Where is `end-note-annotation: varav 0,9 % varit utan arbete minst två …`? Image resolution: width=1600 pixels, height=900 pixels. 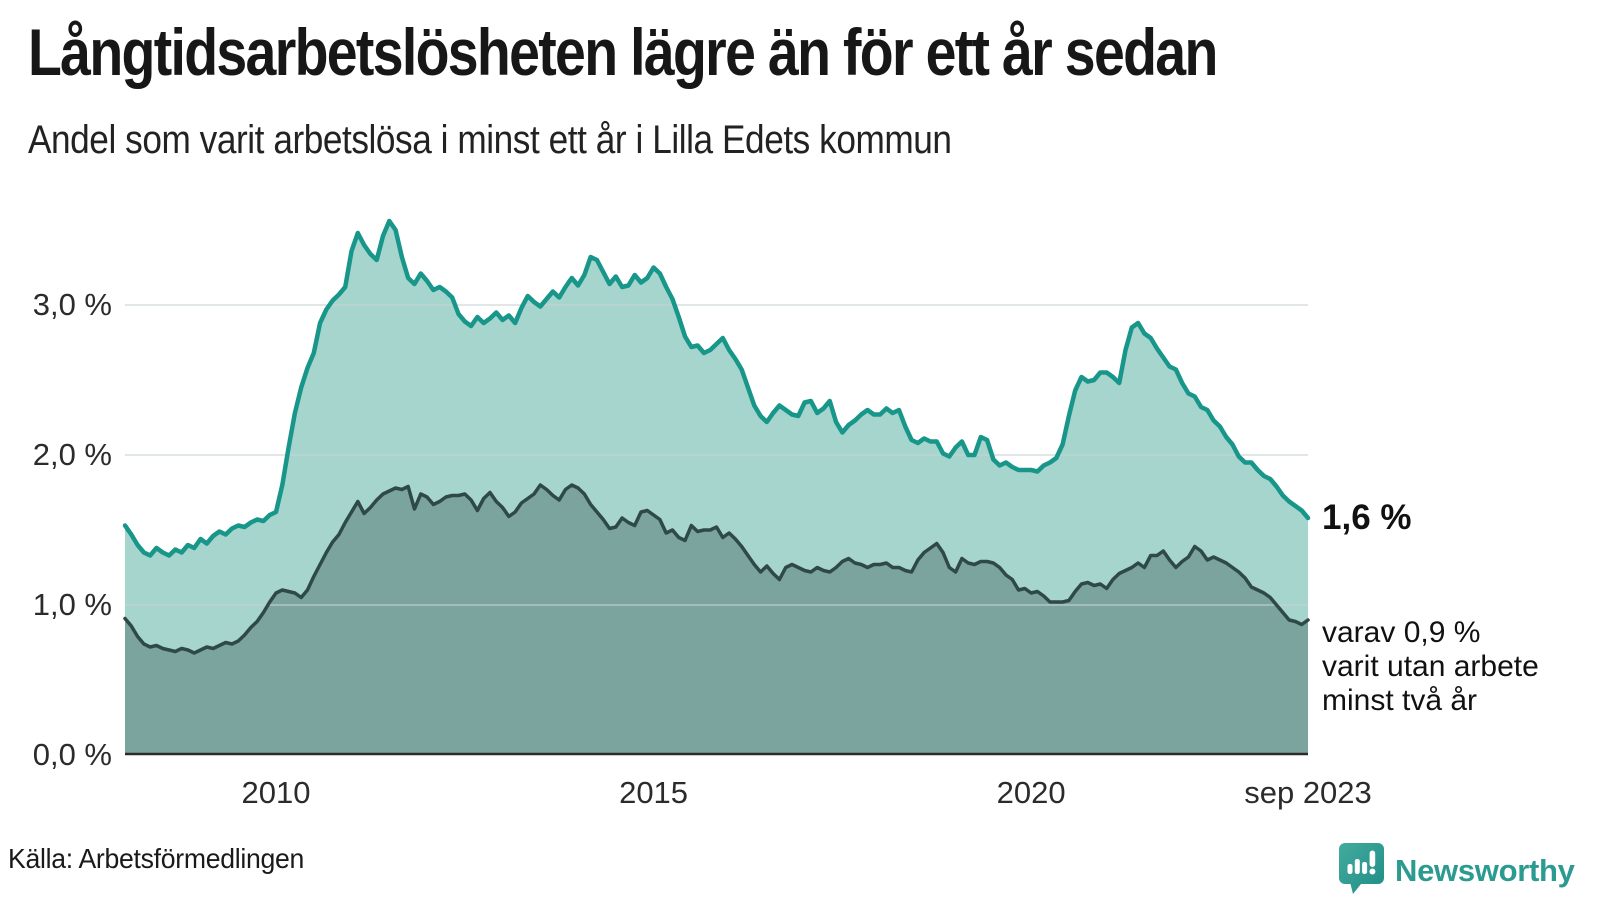
end-note-annotation: varav 0,9 % varit utan arbete minst två … is located at coordinates (1430, 667).